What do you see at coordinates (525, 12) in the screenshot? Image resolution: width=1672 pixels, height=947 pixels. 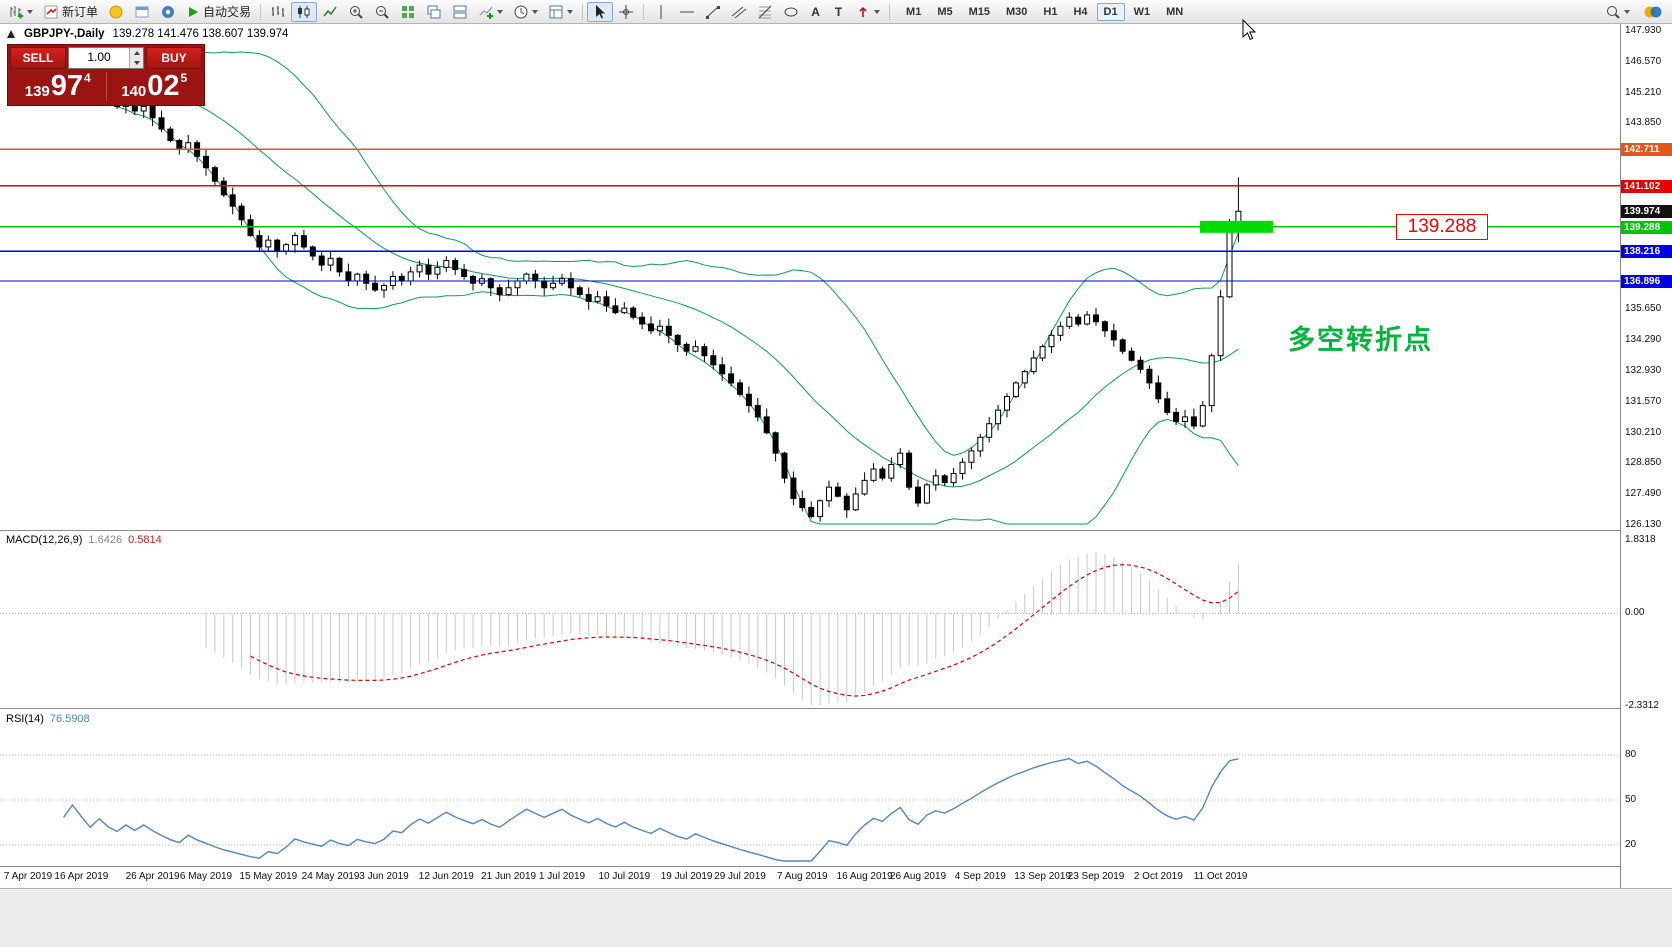 I see `periods-button` at bounding box center [525, 12].